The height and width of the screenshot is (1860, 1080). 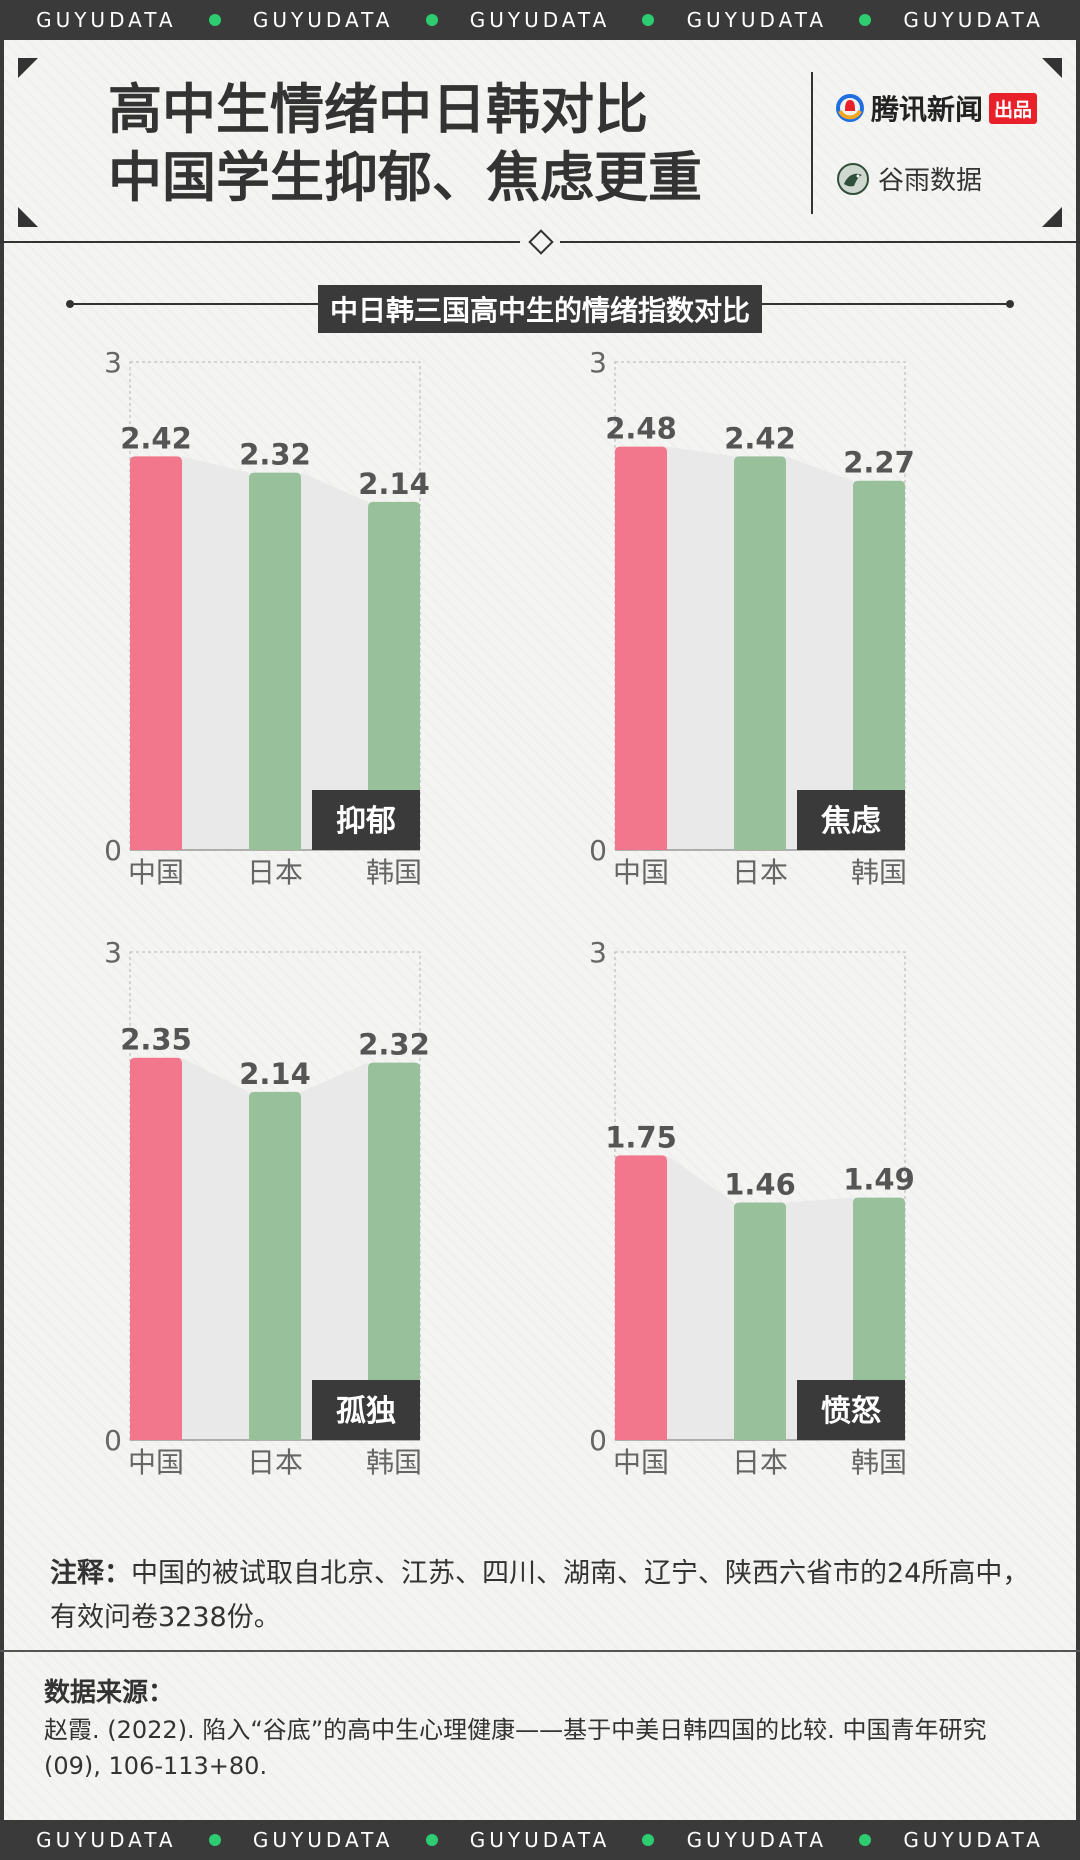 What do you see at coordinates (28, 68) in the screenshot?
I see `corner-marker-top-left` at bounding box center [28, 68].